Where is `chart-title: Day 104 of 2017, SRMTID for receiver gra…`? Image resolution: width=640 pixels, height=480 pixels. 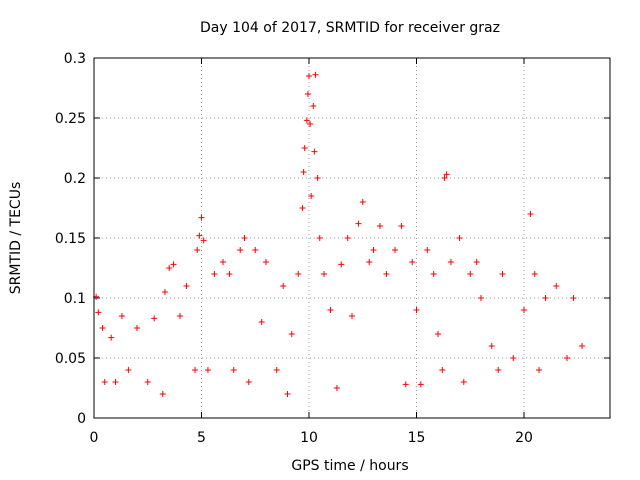
chart-title: Day 104 of 2017, SRMTID for receiver gra… is located at coordinates (350, 28).